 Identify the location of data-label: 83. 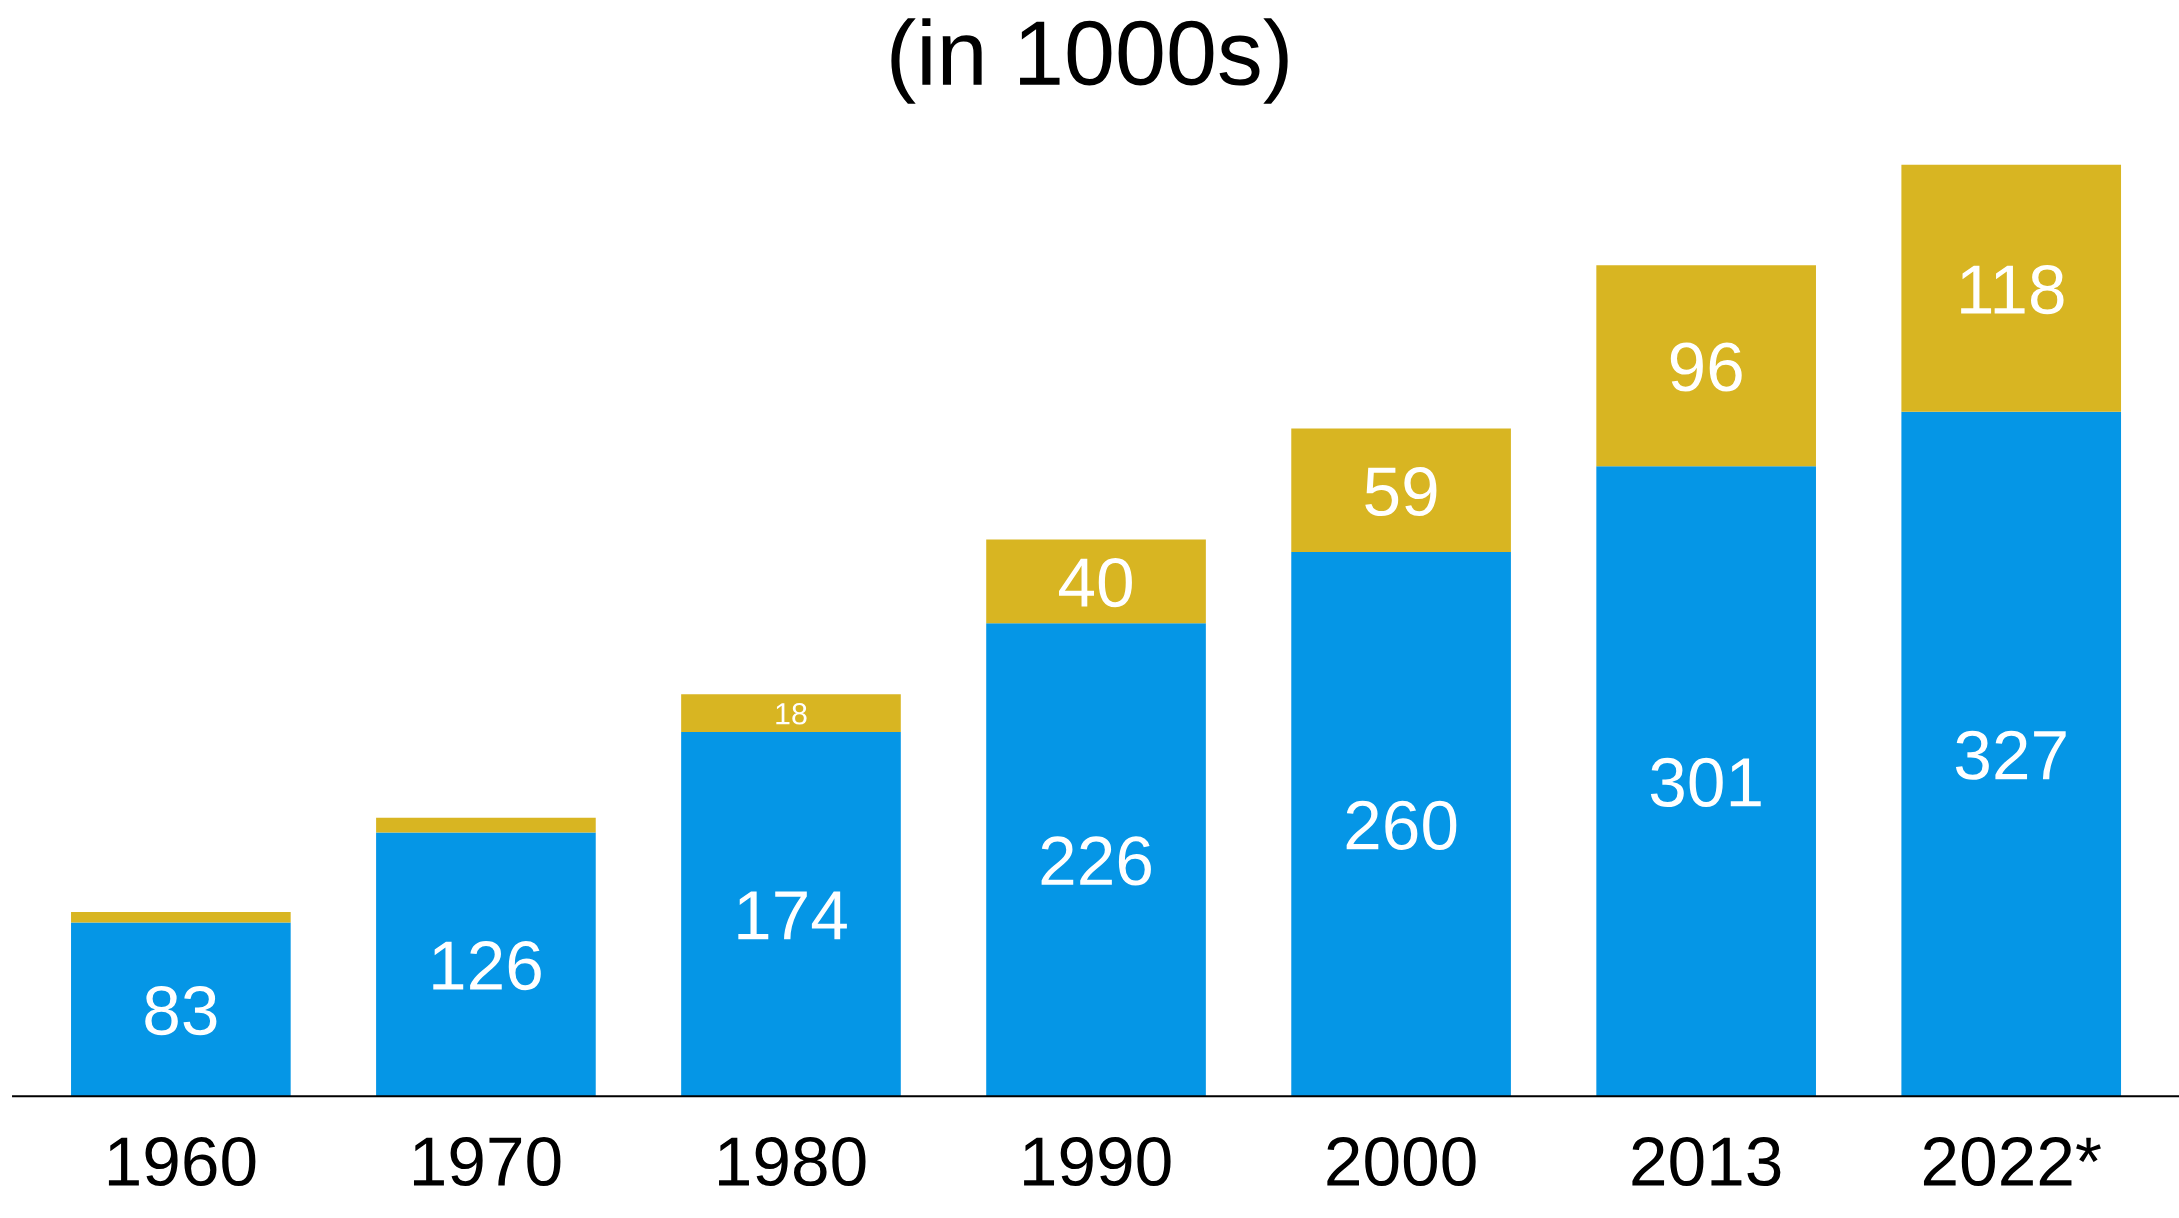
(181, 1011).